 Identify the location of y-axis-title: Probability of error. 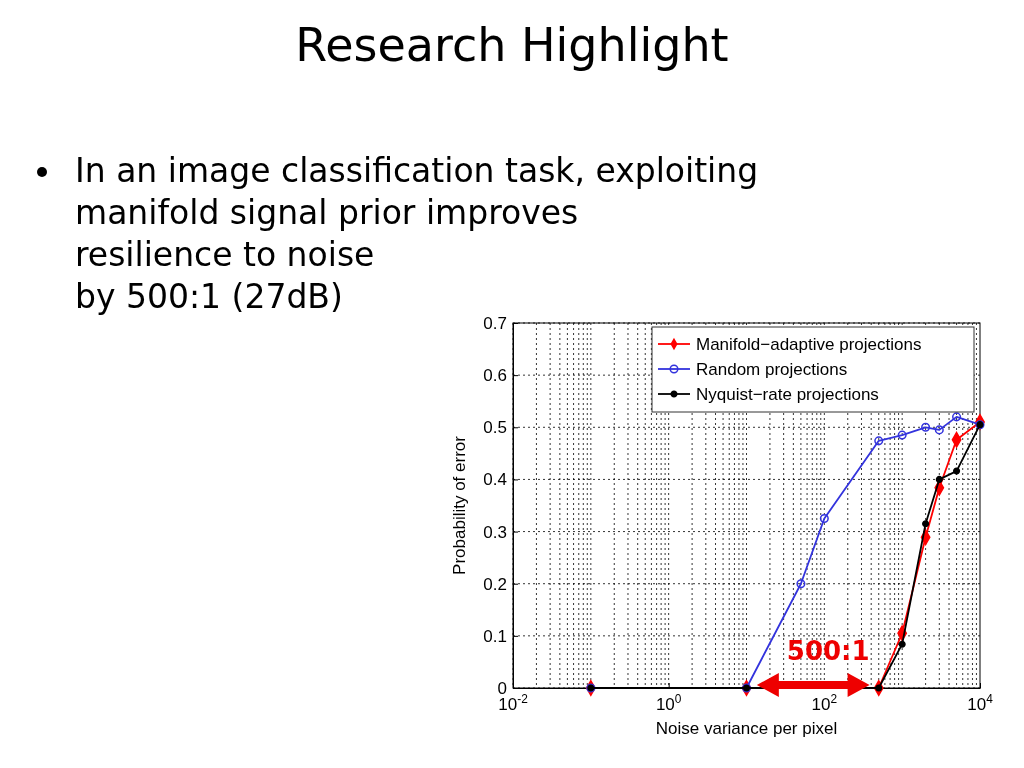
(459, 505).